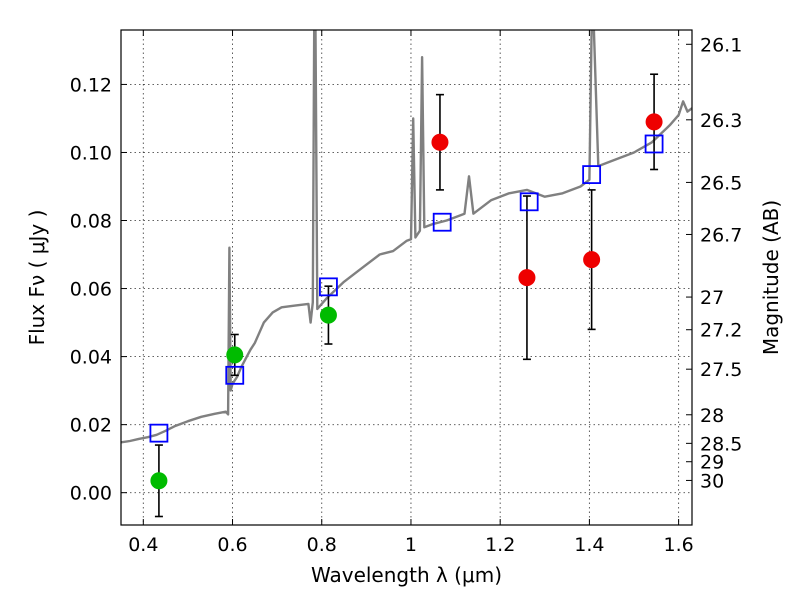 The image size is (800, 600). I want to click on y-tick-label: 0.00, so click(91, 494).